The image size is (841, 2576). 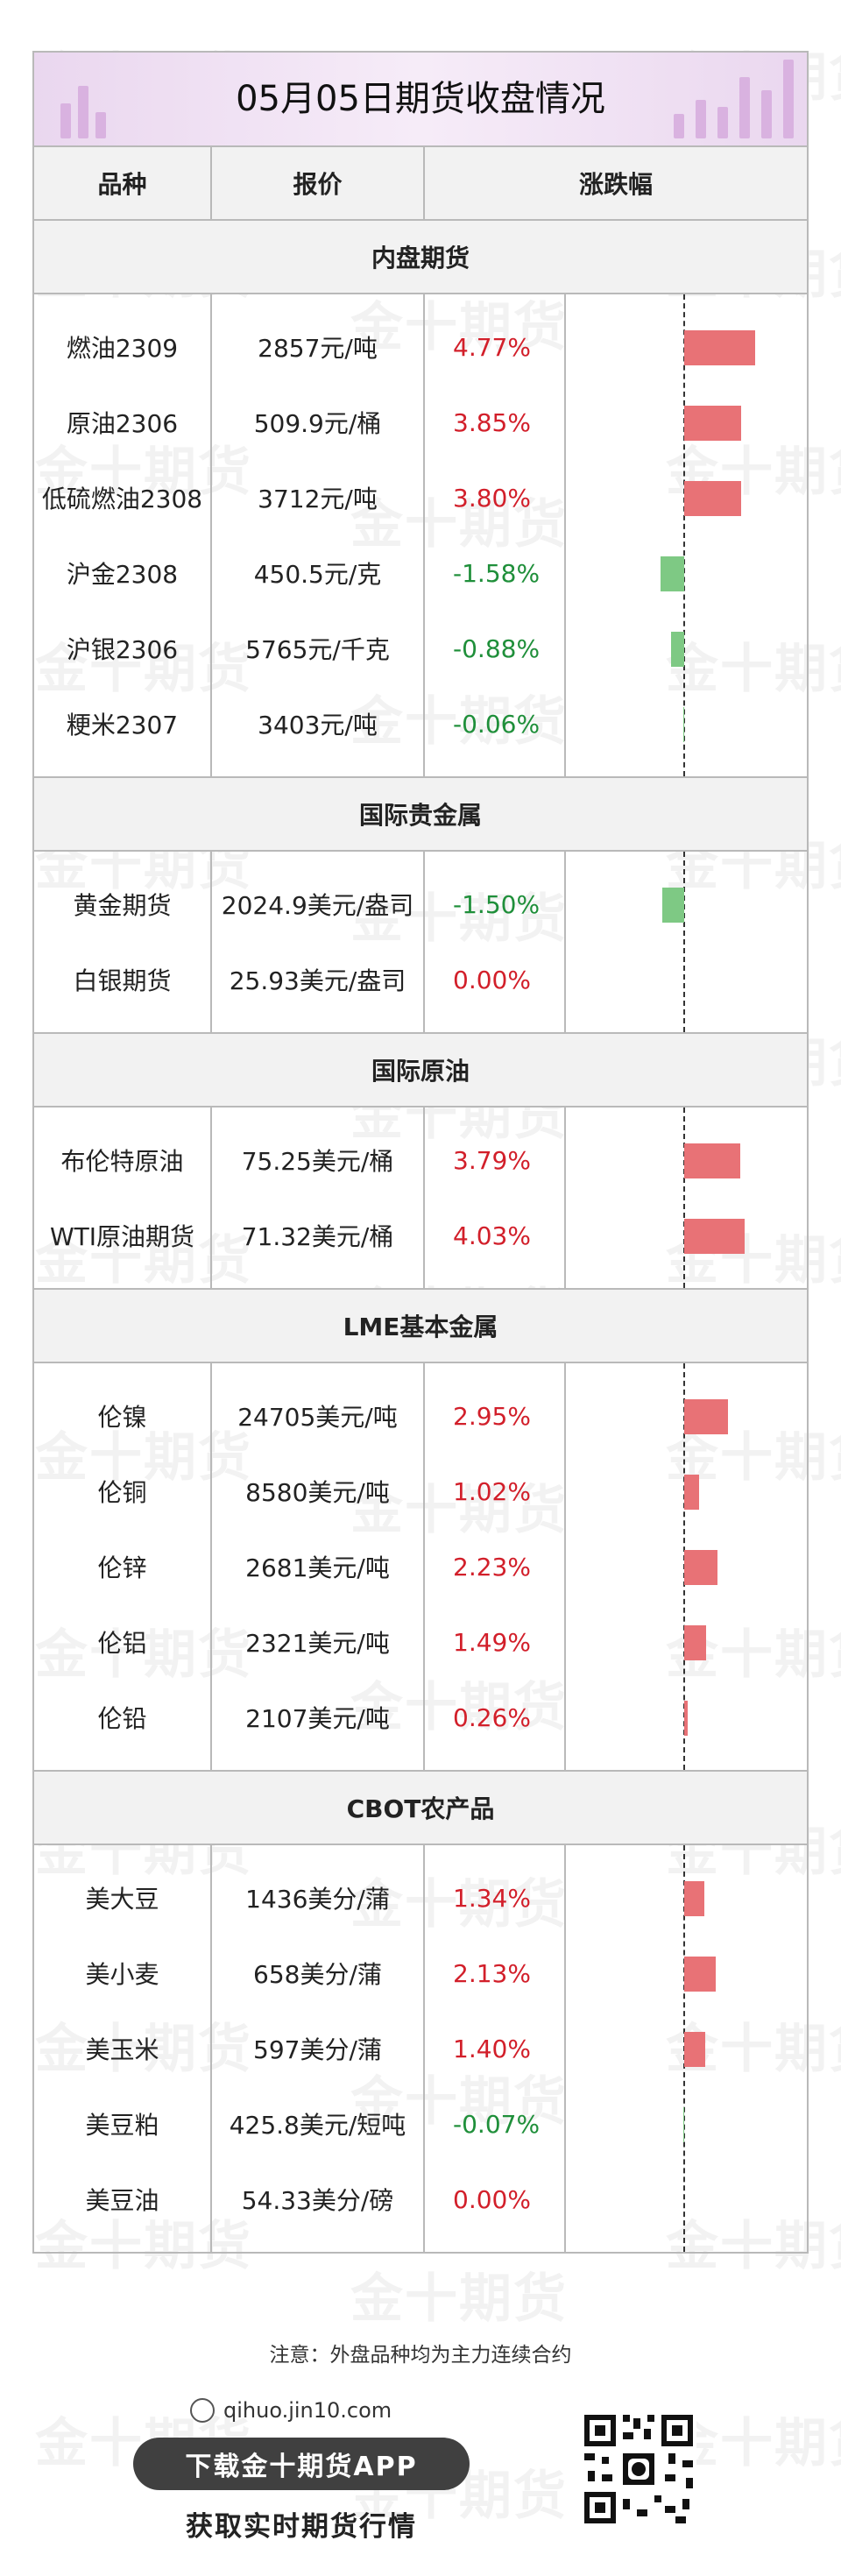 What do you see at coordinates (492, 1898) in the screenshot?
I see `change-value: 1.34%` at bounding box center [492, 1898].